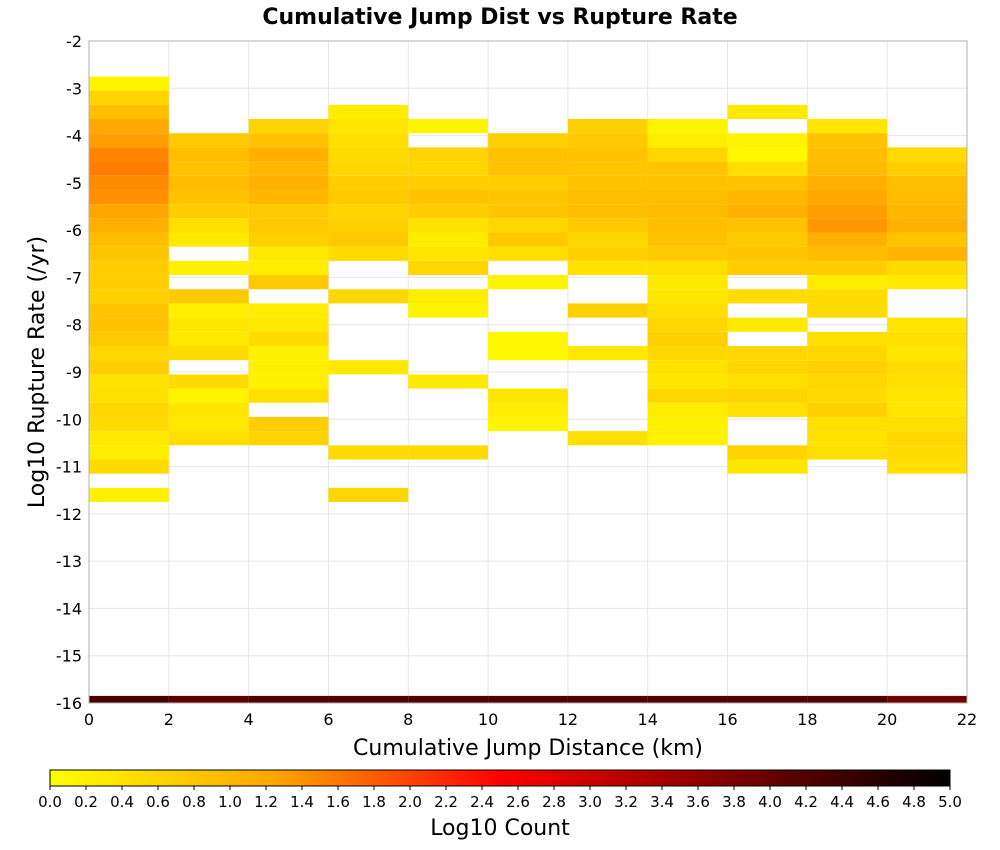  What do you see at coordinates (158, 802) in the screenshot?
I see `colorbar-tick-label: 0.6` at bounding box center [158, 802].